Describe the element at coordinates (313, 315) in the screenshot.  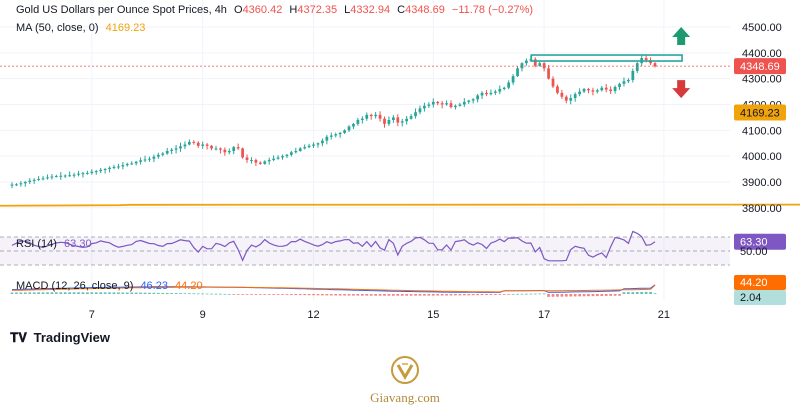
I see `time-tick-label: 12` at that location.